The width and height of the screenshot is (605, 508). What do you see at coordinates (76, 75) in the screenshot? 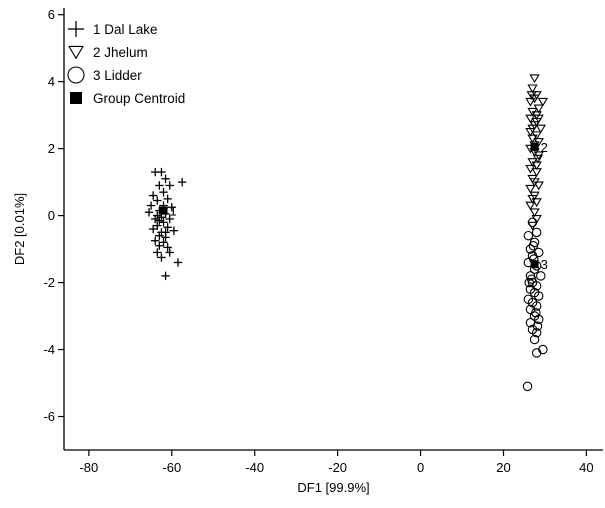
I see `legend-marker-circle` at bounding box center [76, 75].